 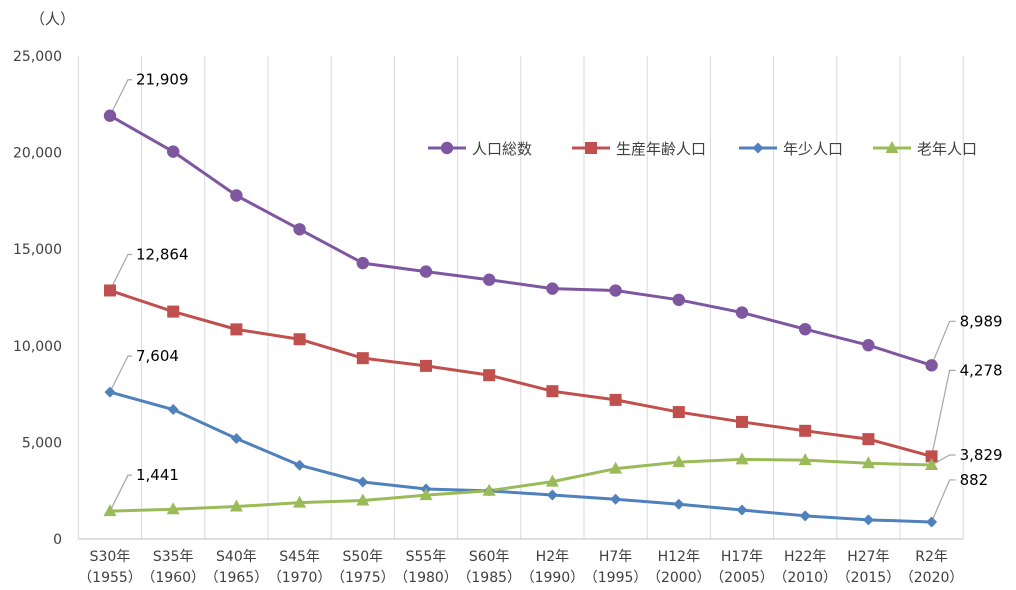 I want to click on x-tick-label: S45年, so click(x=299, y=557).